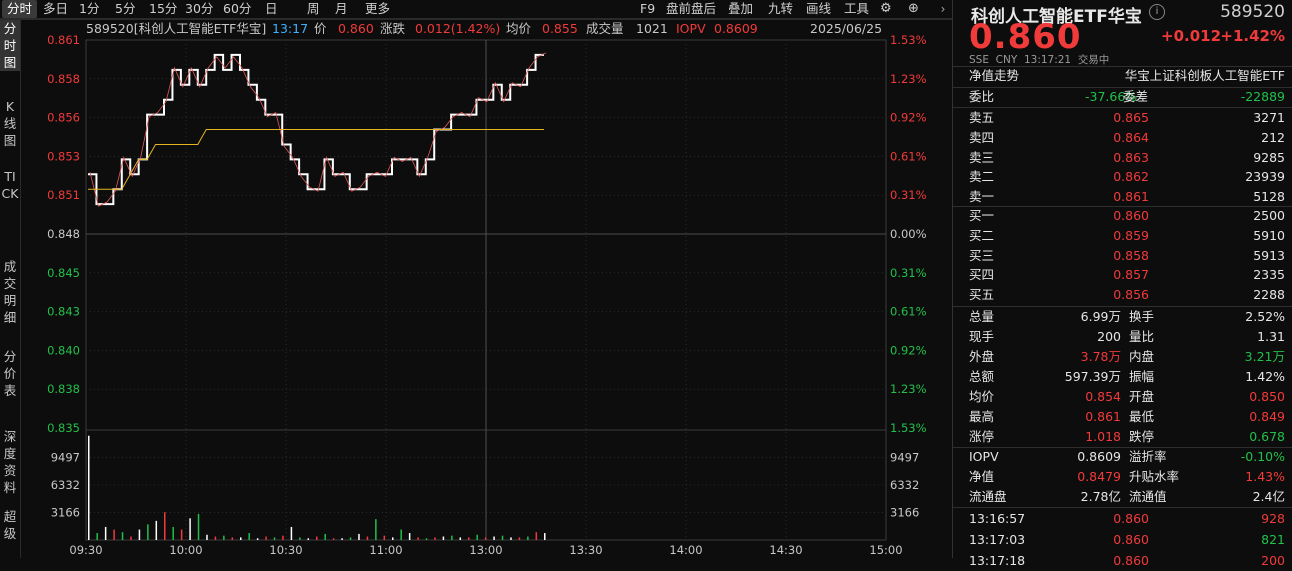  Describe the element at coordinates (1273, 137) in the screenshot. I see `ask-volume: 212` at that location.